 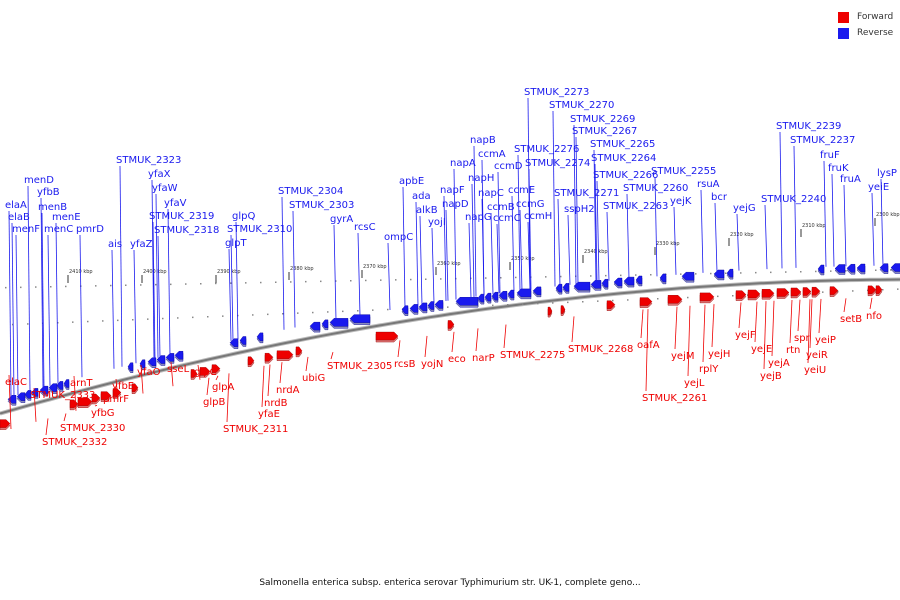 I want to click on forward-gene-label: yejB, so click(x=771, y=376).